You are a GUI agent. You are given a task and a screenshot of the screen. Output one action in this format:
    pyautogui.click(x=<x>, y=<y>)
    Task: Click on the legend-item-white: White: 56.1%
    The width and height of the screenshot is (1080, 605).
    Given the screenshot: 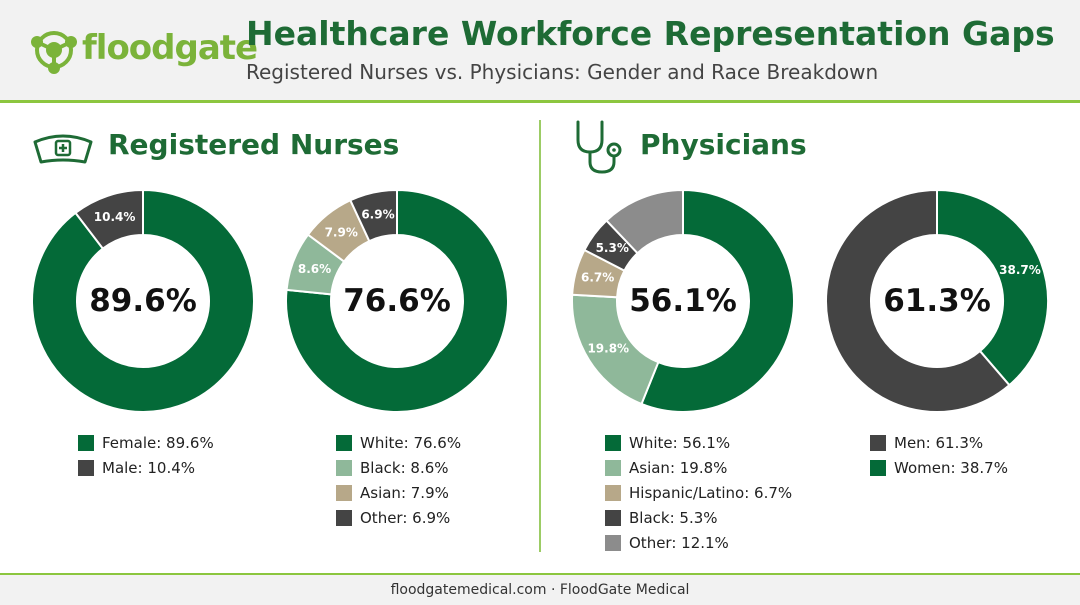 What is the action you would take?
    pyautogui.click(x=698, y=442)
    